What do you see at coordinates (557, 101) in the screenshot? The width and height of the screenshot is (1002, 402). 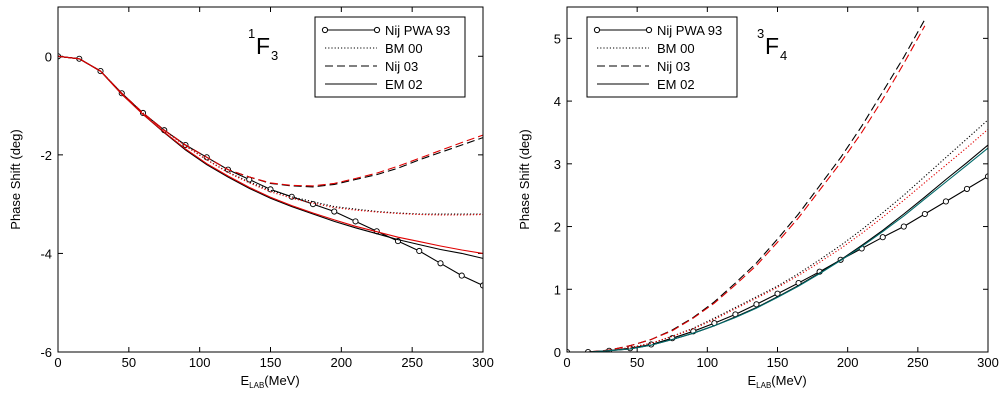 I see `y-tick-label: 4` at bounding box center [557, 101].